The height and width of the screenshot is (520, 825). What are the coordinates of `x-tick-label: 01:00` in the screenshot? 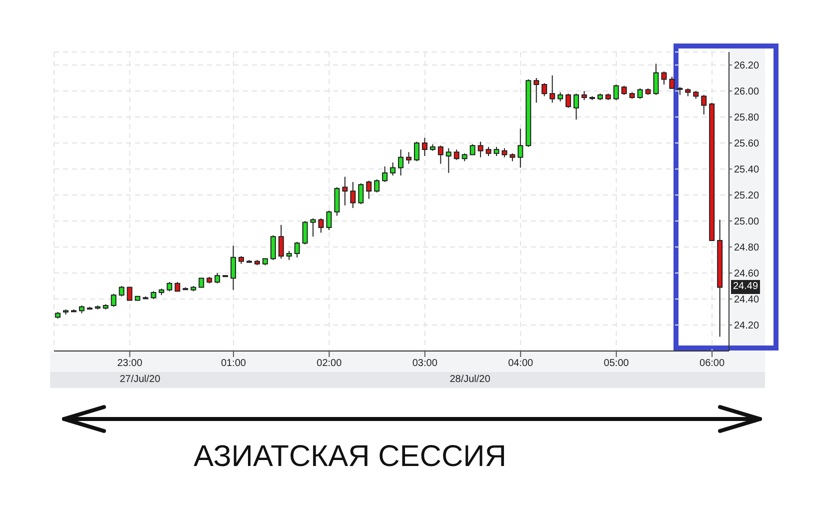 It's located at (233, 364).